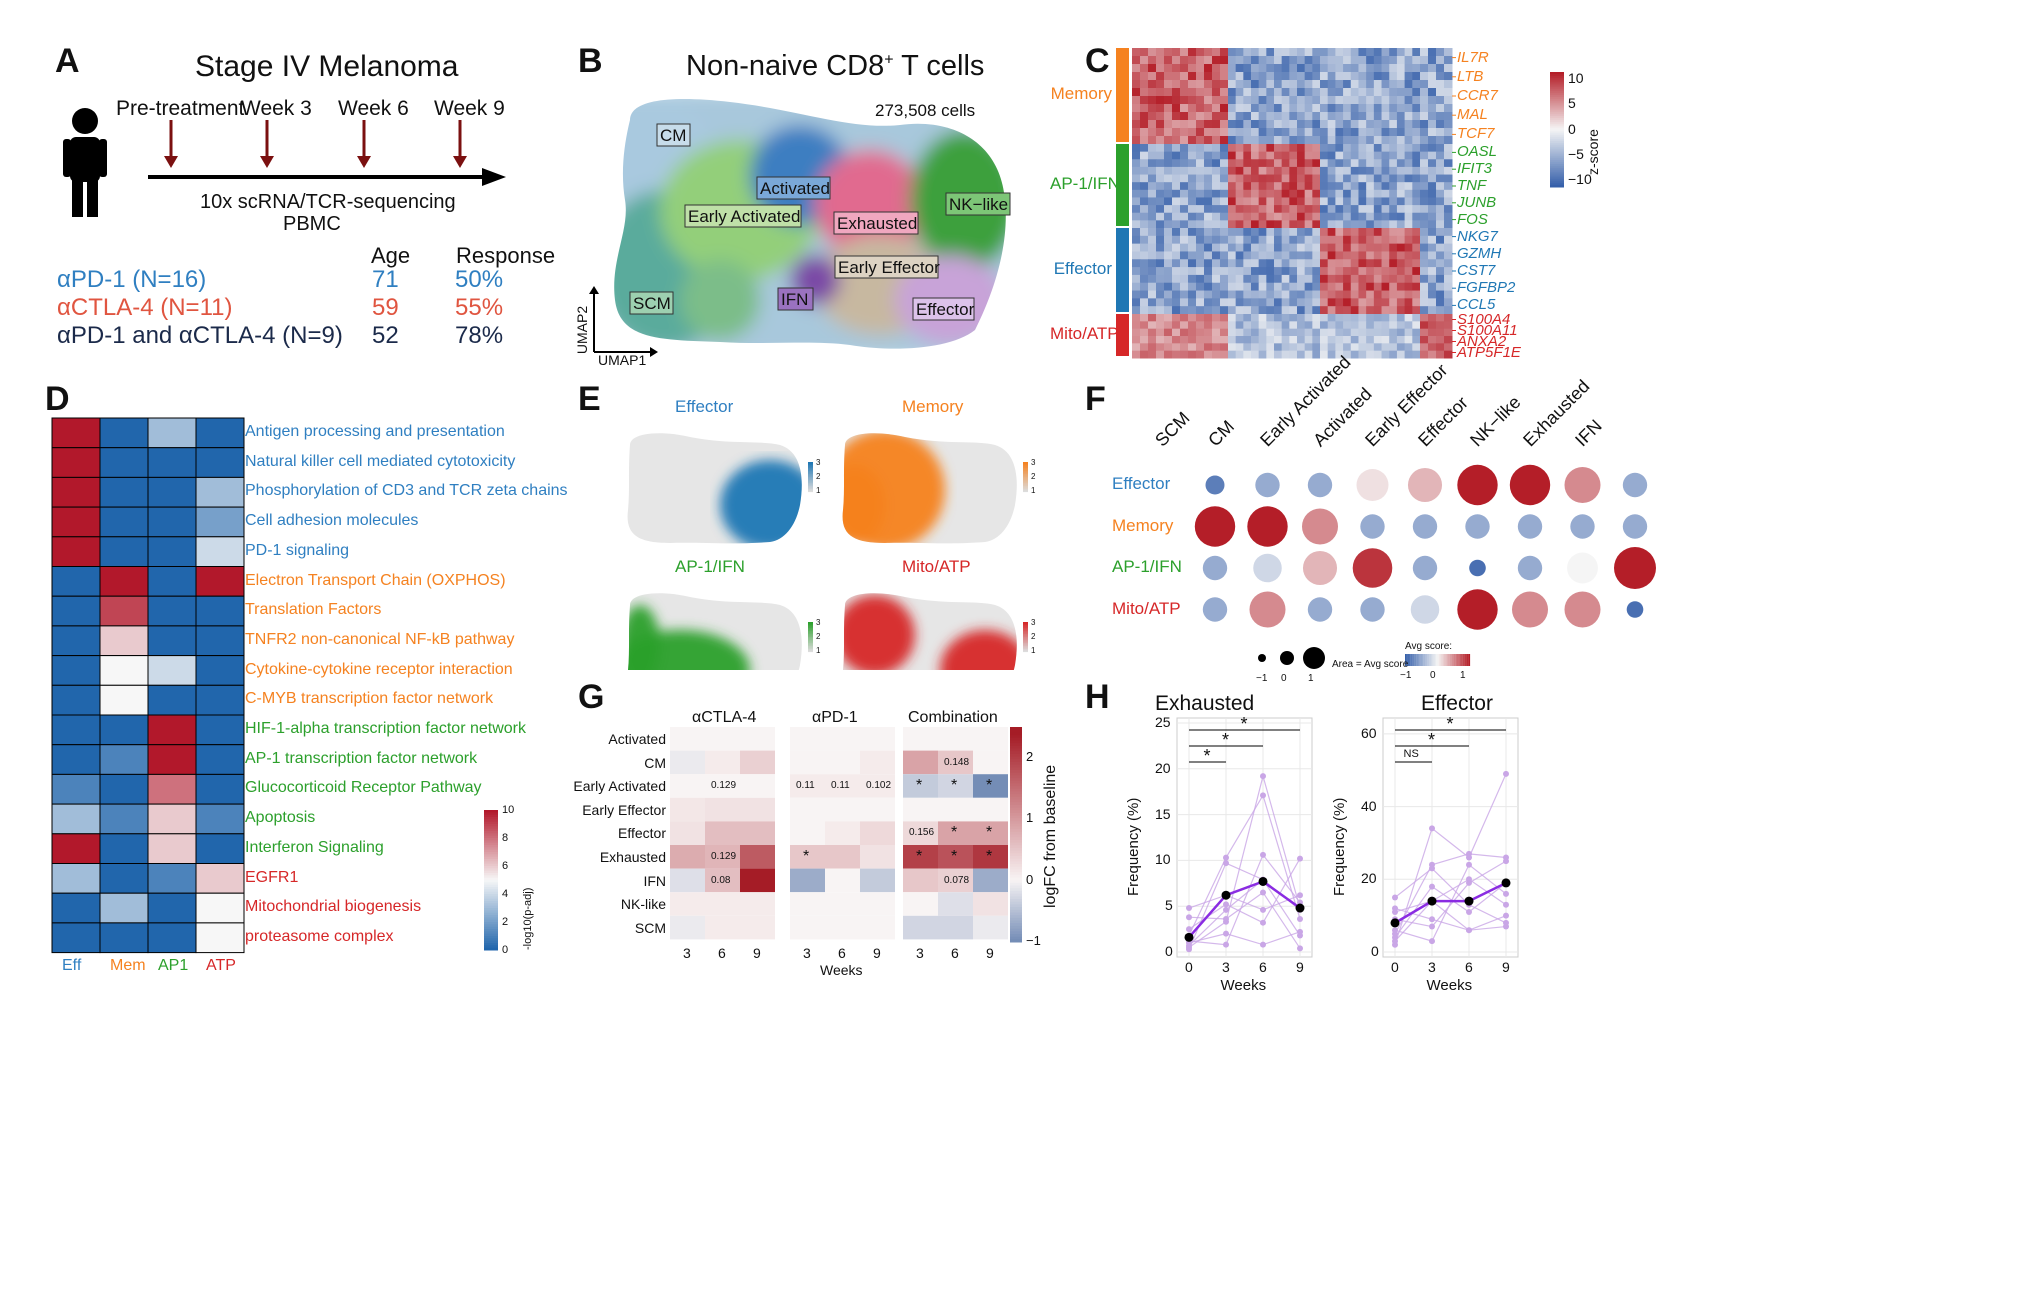 Image resolution: width=2036 pixels, height=1304 pixels. Describe the element at coordinates (297, 550) in the screenshot. I see `pathway-label: PD-1 signaling` at that location.